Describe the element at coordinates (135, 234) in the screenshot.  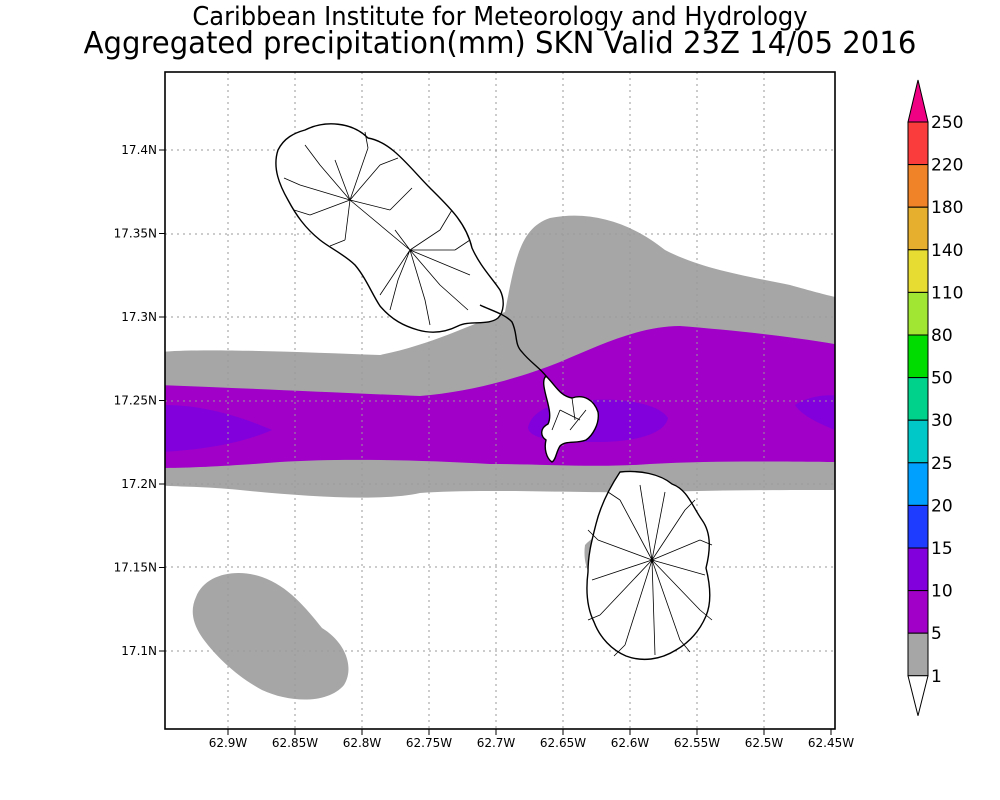
I see `y-tick-label: 17.35N` at that location.